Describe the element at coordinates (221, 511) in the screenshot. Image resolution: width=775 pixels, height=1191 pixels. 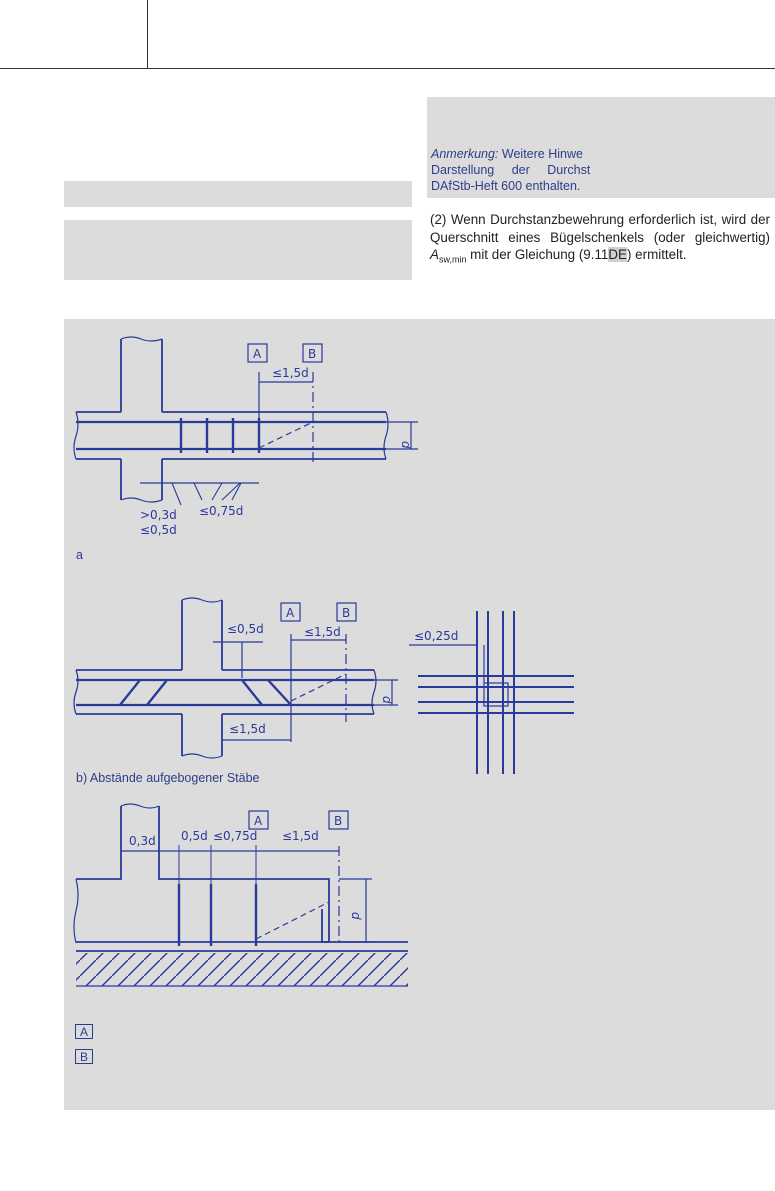
I see `label-le075-a: ≤0,75d` at that location.